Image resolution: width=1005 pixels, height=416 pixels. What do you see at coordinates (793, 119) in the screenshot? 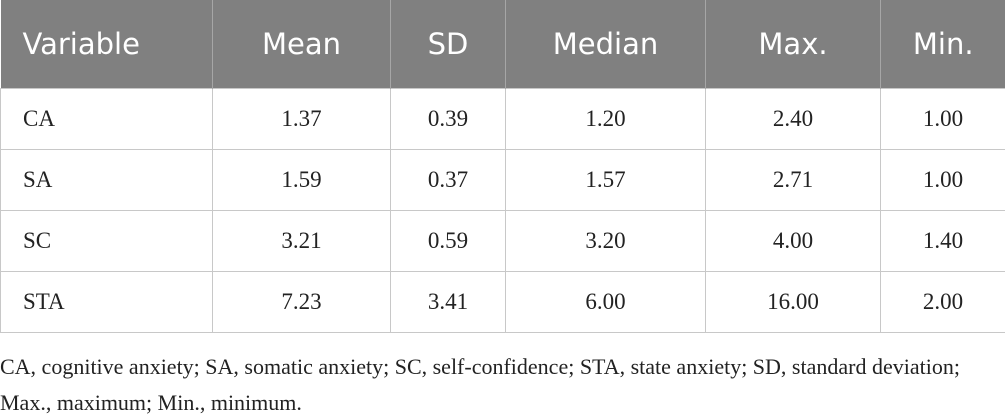
I see `value-cell: 2.40` at bounding box center [793, 119].